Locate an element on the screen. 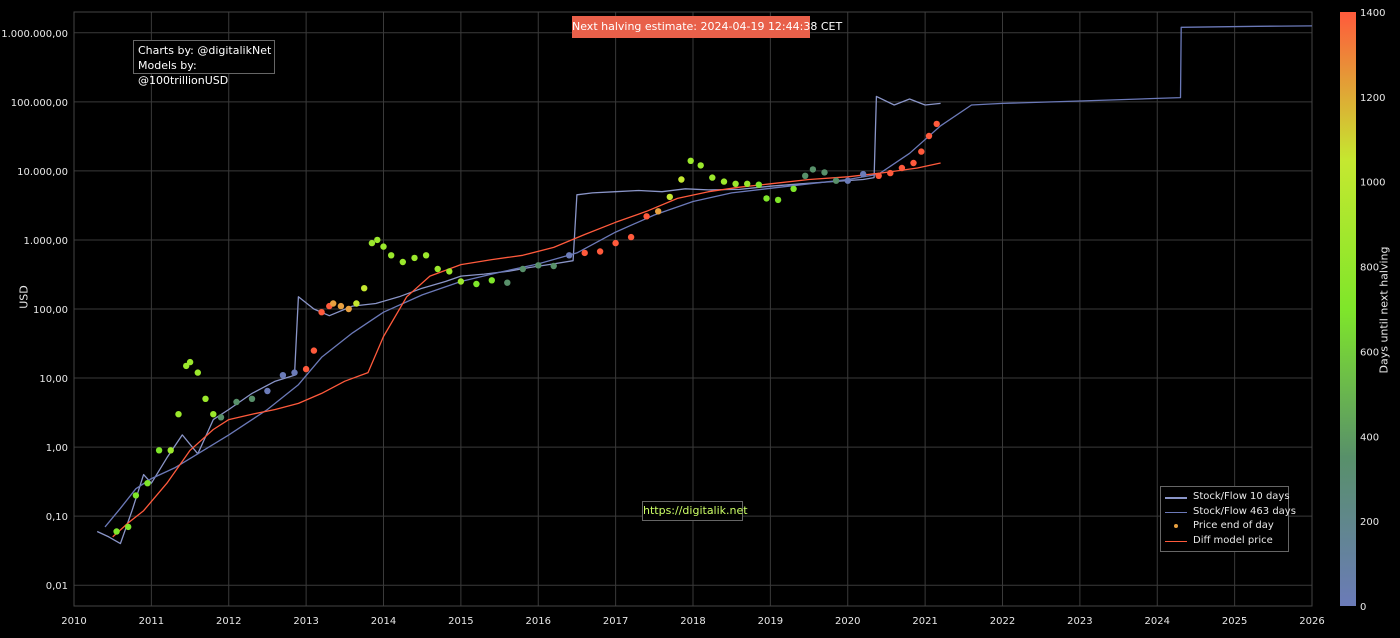 This screenshot has width=1400, height=638. y-tick-label: 1.000.000,00 is located at coordinates (34, 34).